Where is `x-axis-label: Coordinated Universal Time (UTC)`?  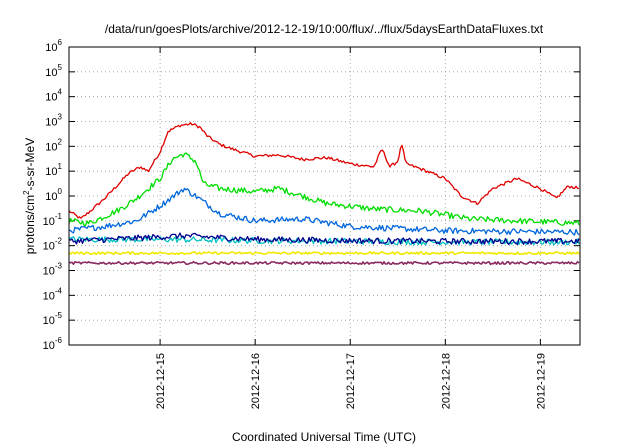 x-axis-label: Coordinated Universal Time (UTC) is located at coordinates (324, 437).